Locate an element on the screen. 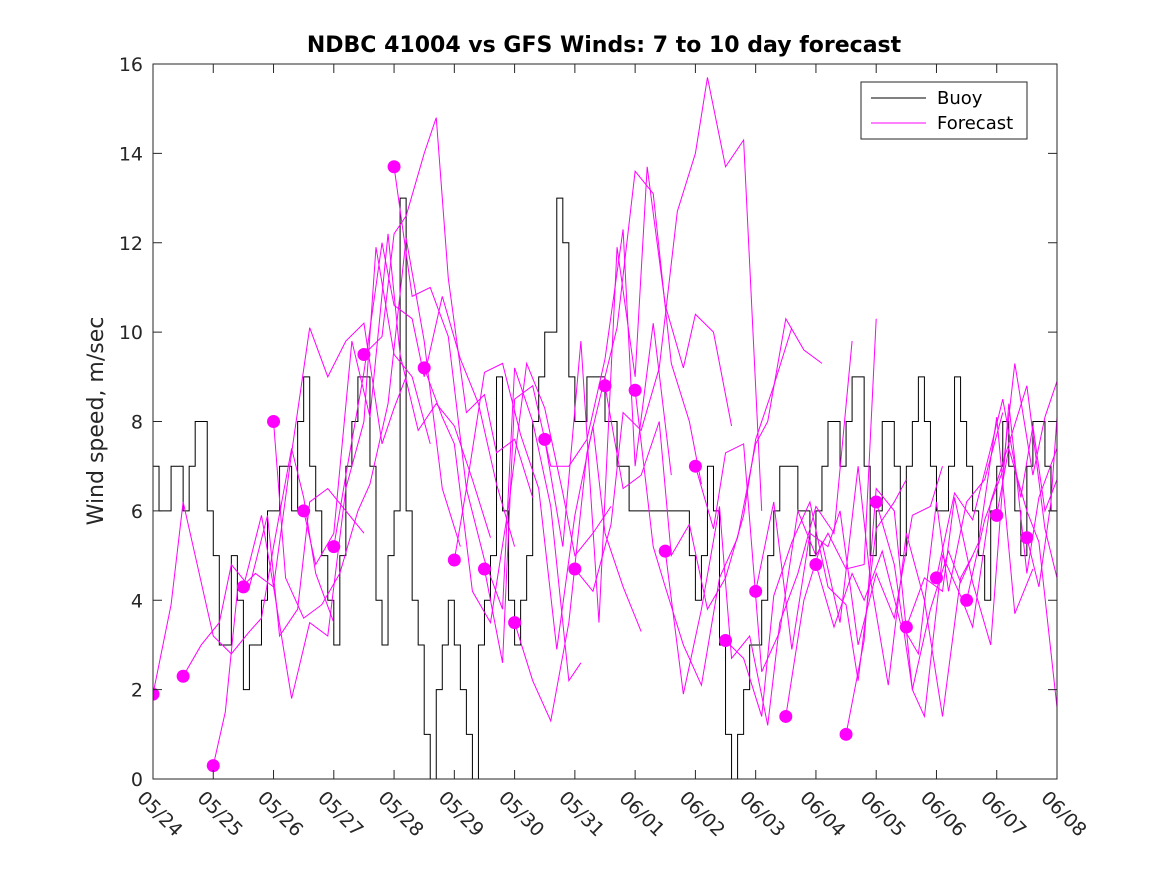 The image size is (1167, 875). y-tick-label: 10 is located at coordinates (131, 333).